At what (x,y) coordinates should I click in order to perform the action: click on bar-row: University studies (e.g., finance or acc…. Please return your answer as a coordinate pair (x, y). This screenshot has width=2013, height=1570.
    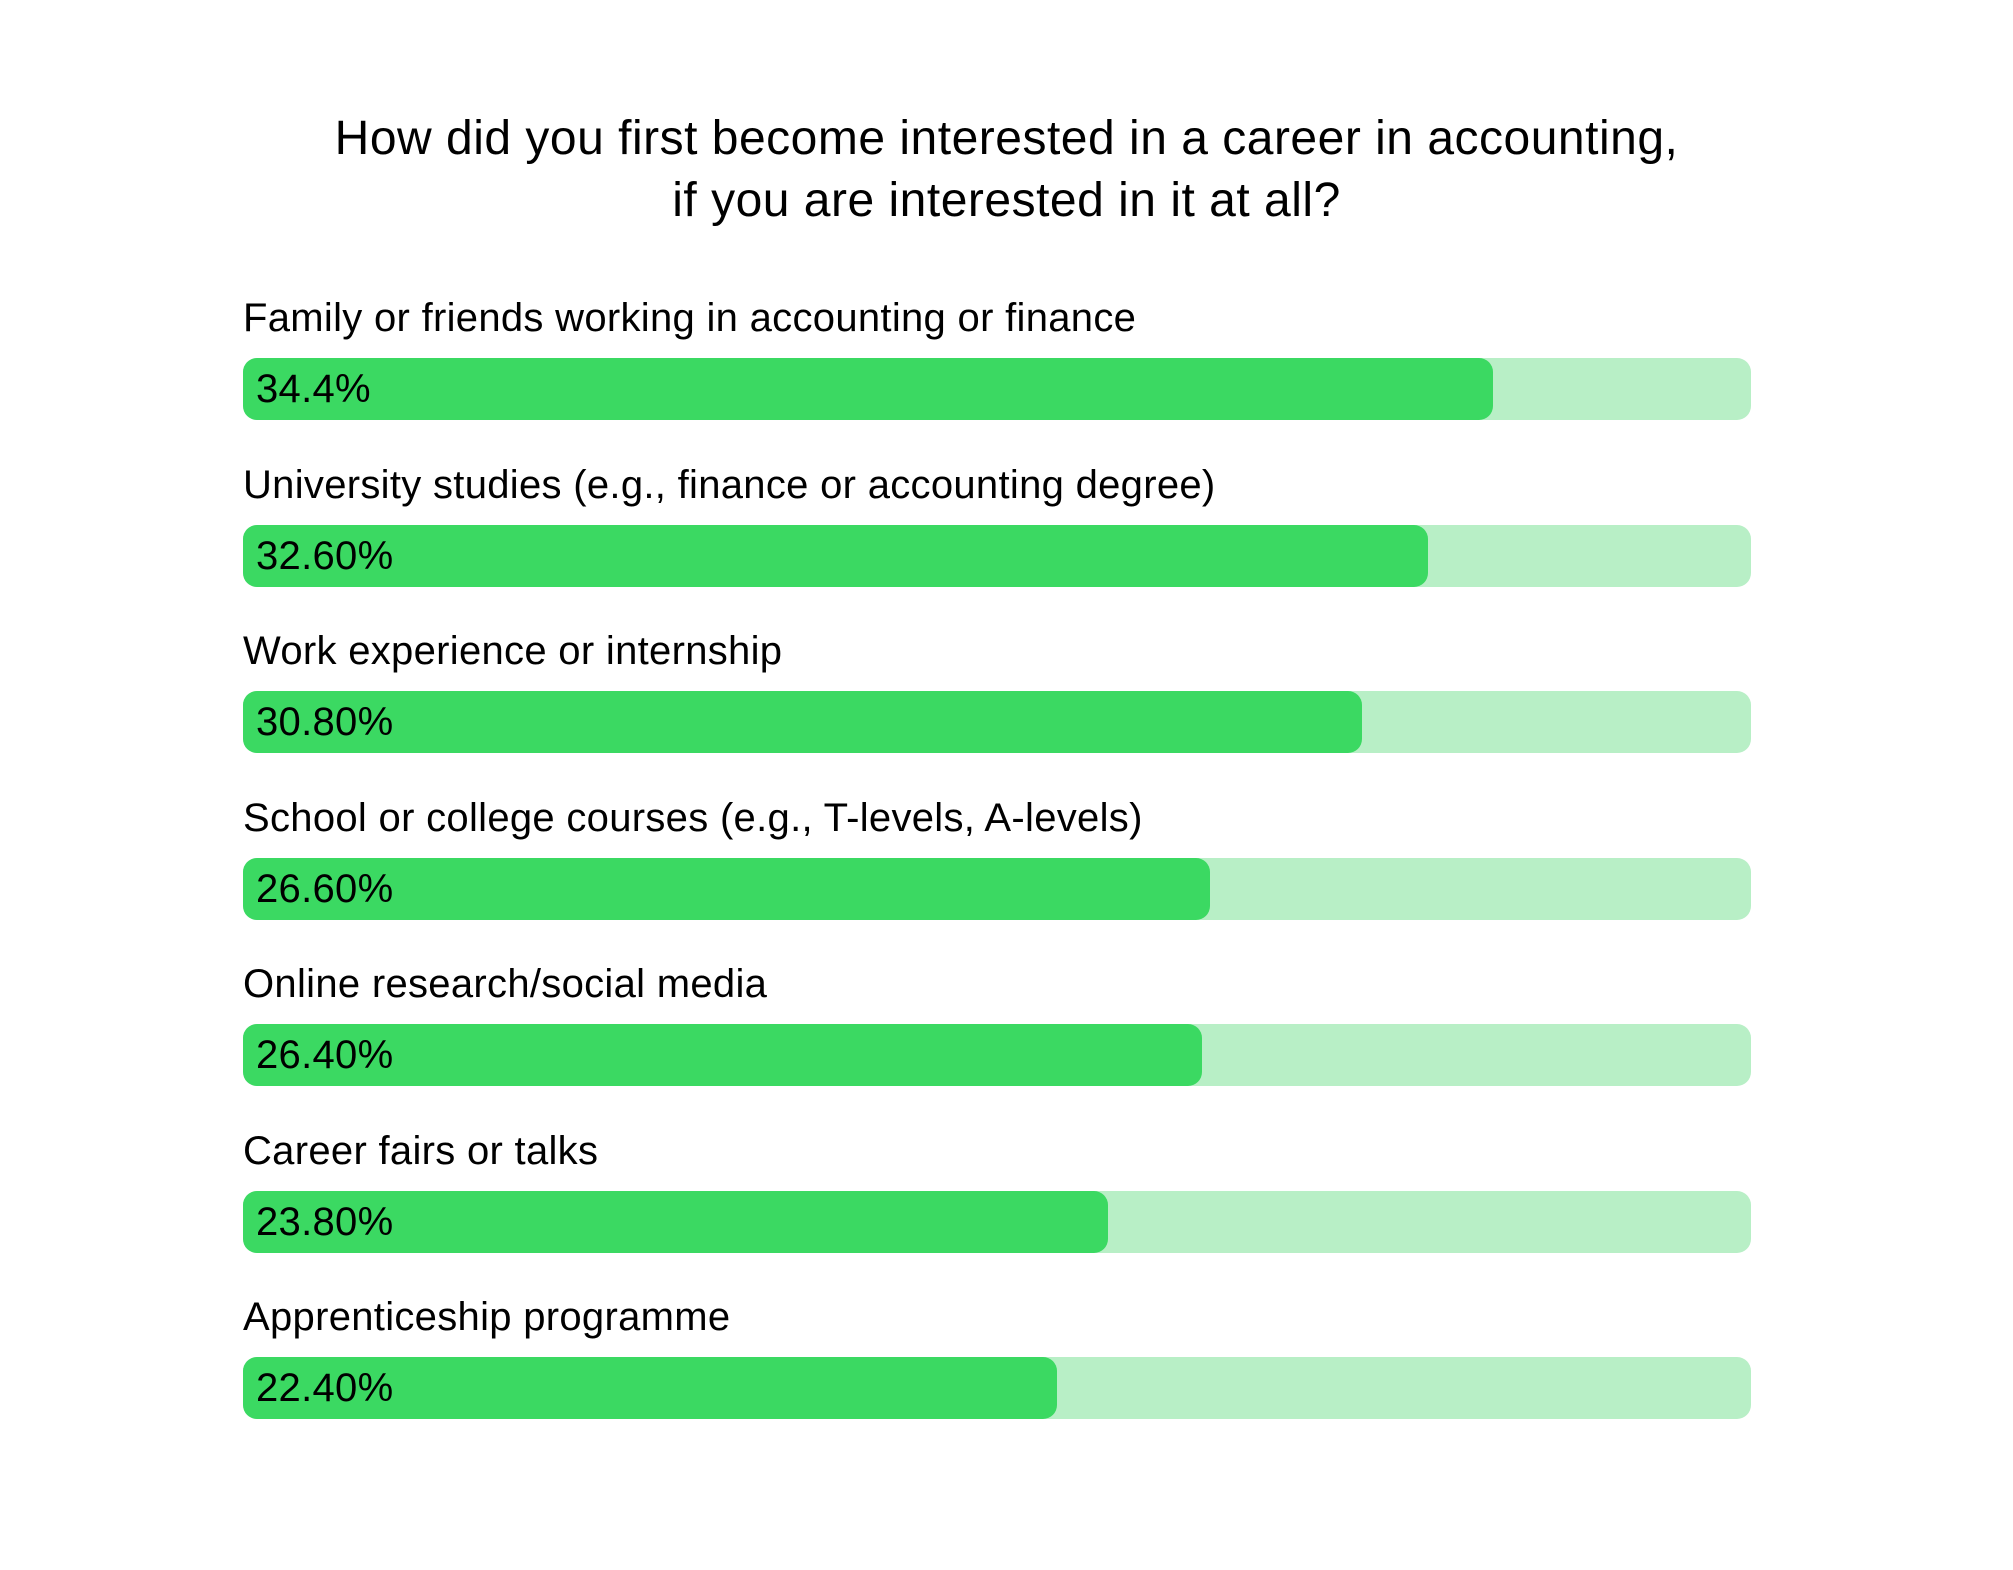
    Looking at the image, I should click on (997, 540).